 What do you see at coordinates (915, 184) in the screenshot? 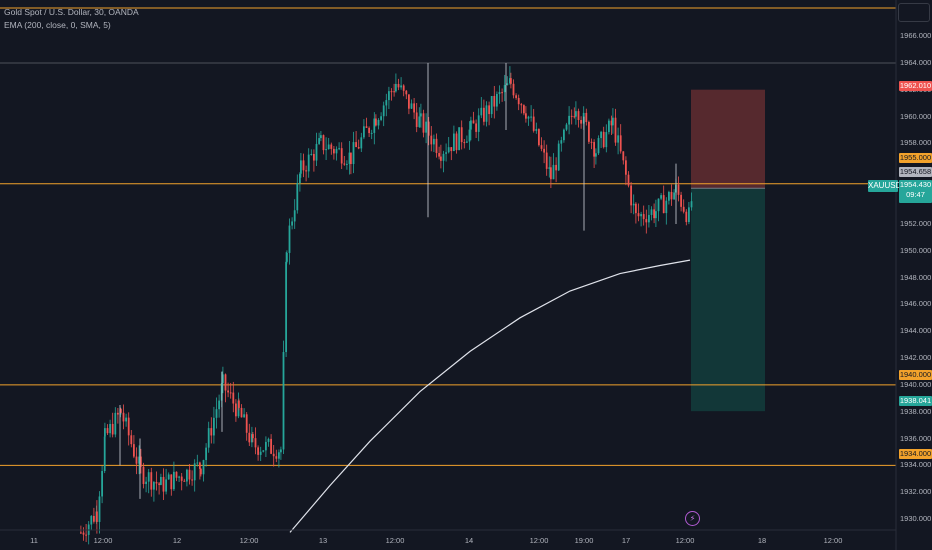
I see `current-price-value: 1954.430` at bounding box center [915, 184].